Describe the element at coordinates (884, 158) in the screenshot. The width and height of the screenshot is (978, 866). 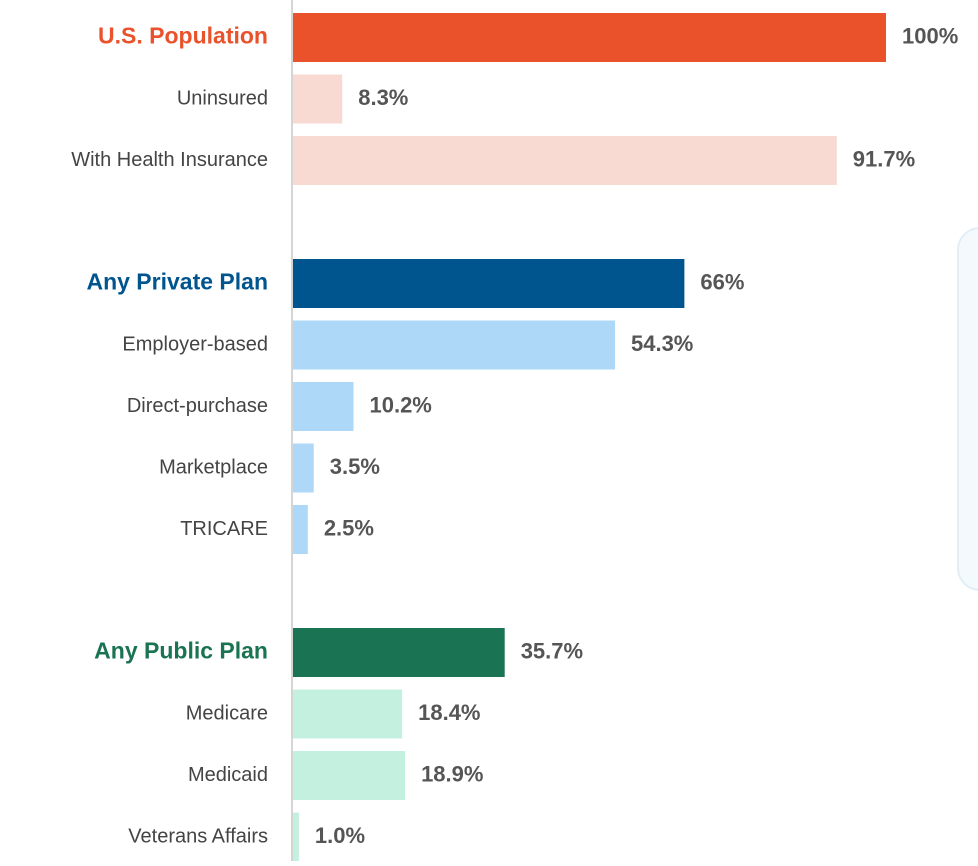
I see `value-label: 91.7%` at that location.